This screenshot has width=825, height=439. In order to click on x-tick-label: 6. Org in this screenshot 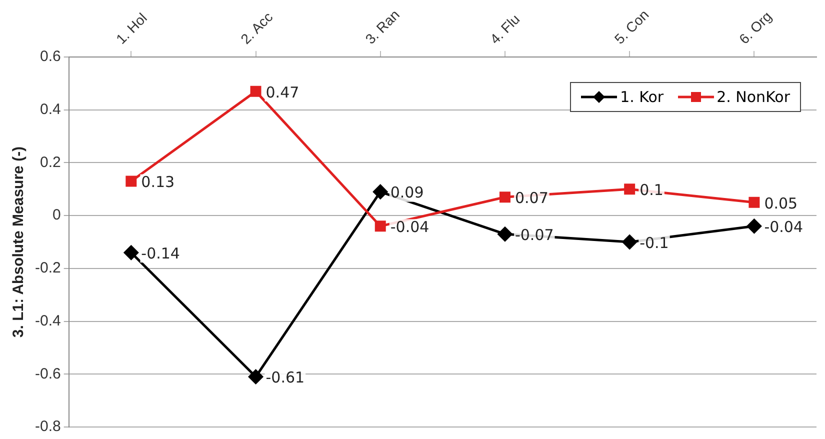, I will do `click(755, 27)`.